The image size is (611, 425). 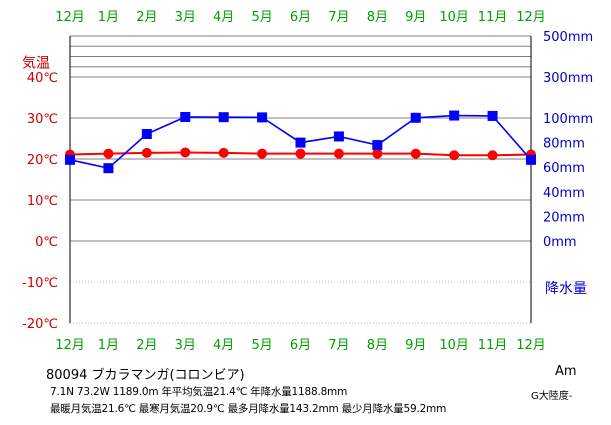 I want to click on right-tick-label: 300mm, so click(x=568, y=78).